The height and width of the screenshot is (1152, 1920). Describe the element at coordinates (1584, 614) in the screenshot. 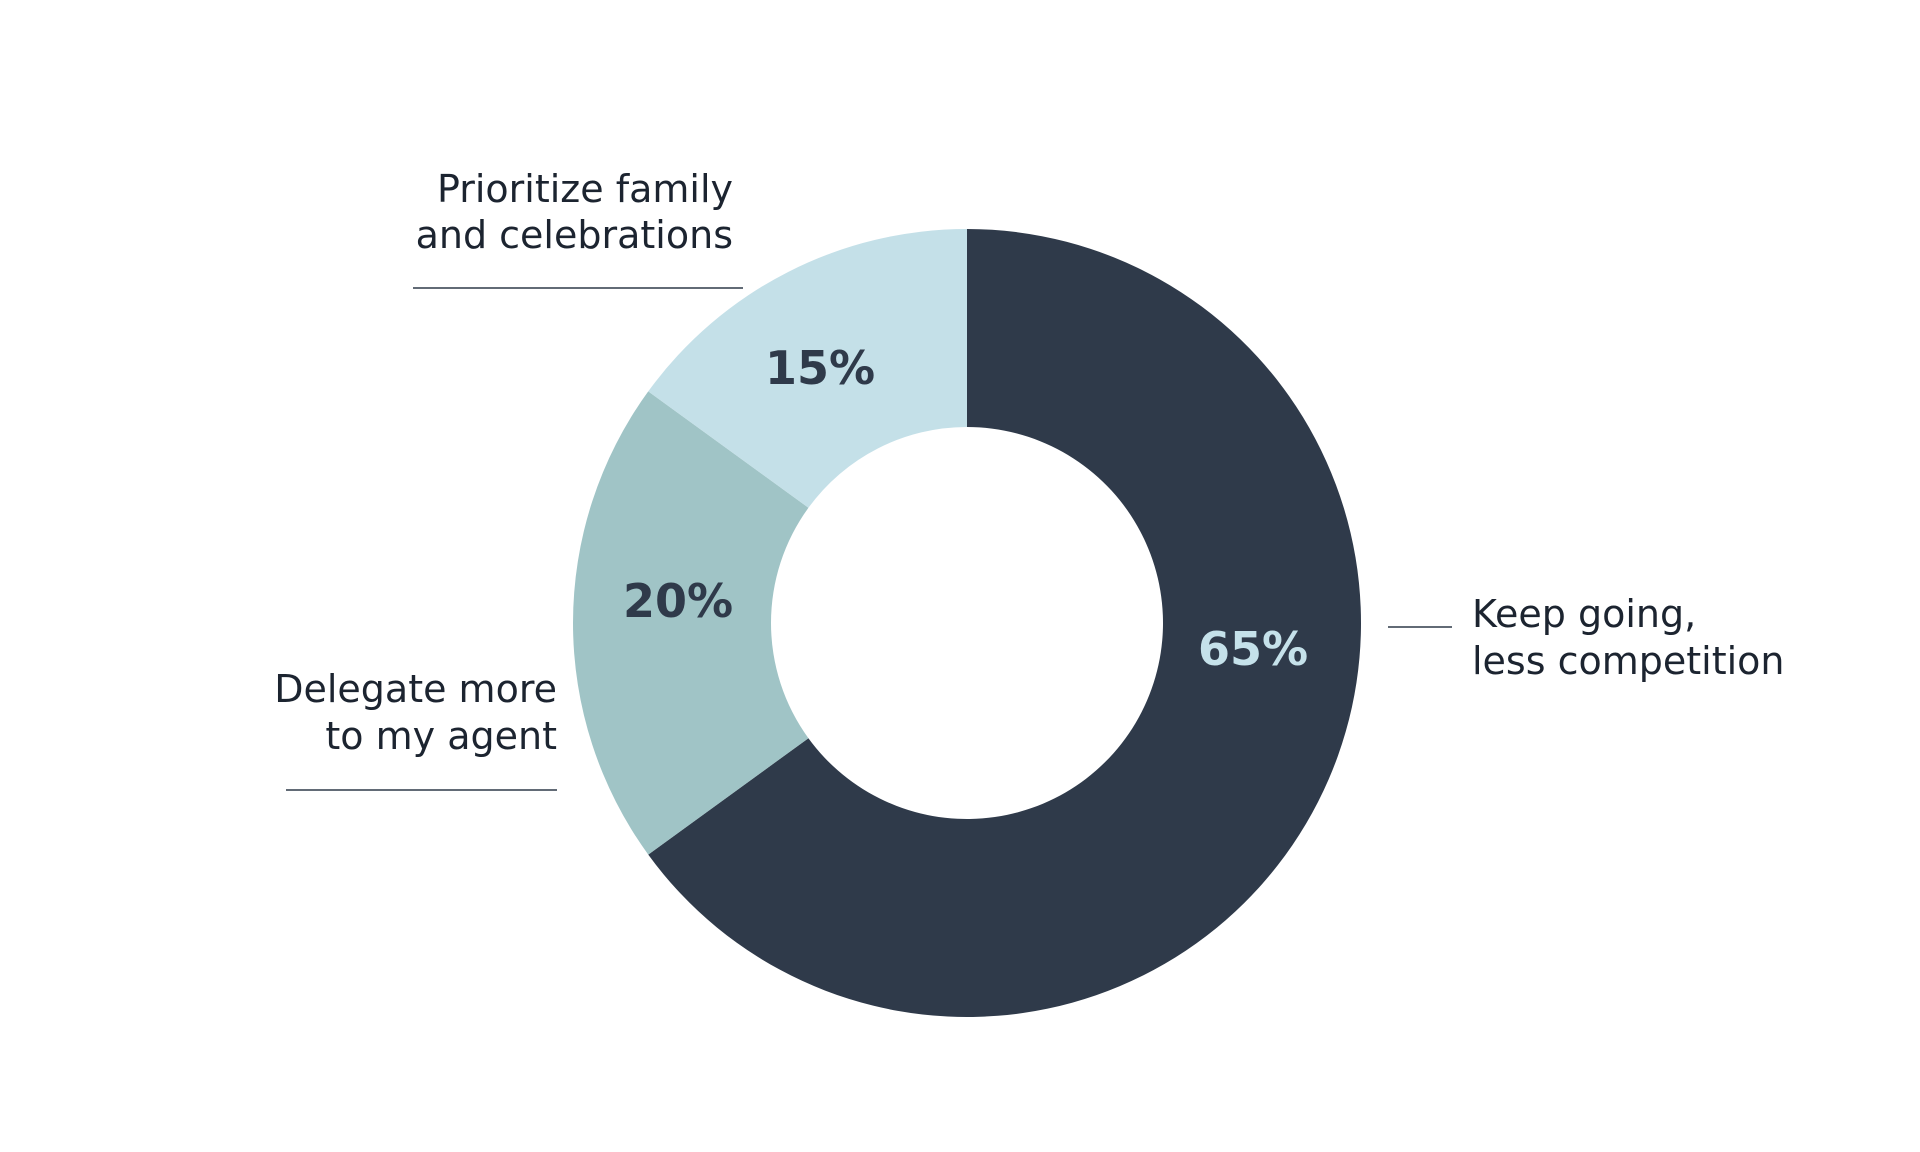

I see `slice-category-label-line: Keep going,` at that location.